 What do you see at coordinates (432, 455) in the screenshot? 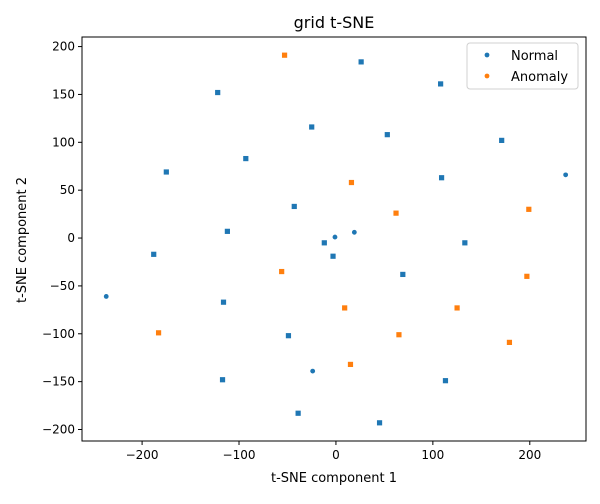
I see `x-tick-label: 100` at bounding box center [432, 455].